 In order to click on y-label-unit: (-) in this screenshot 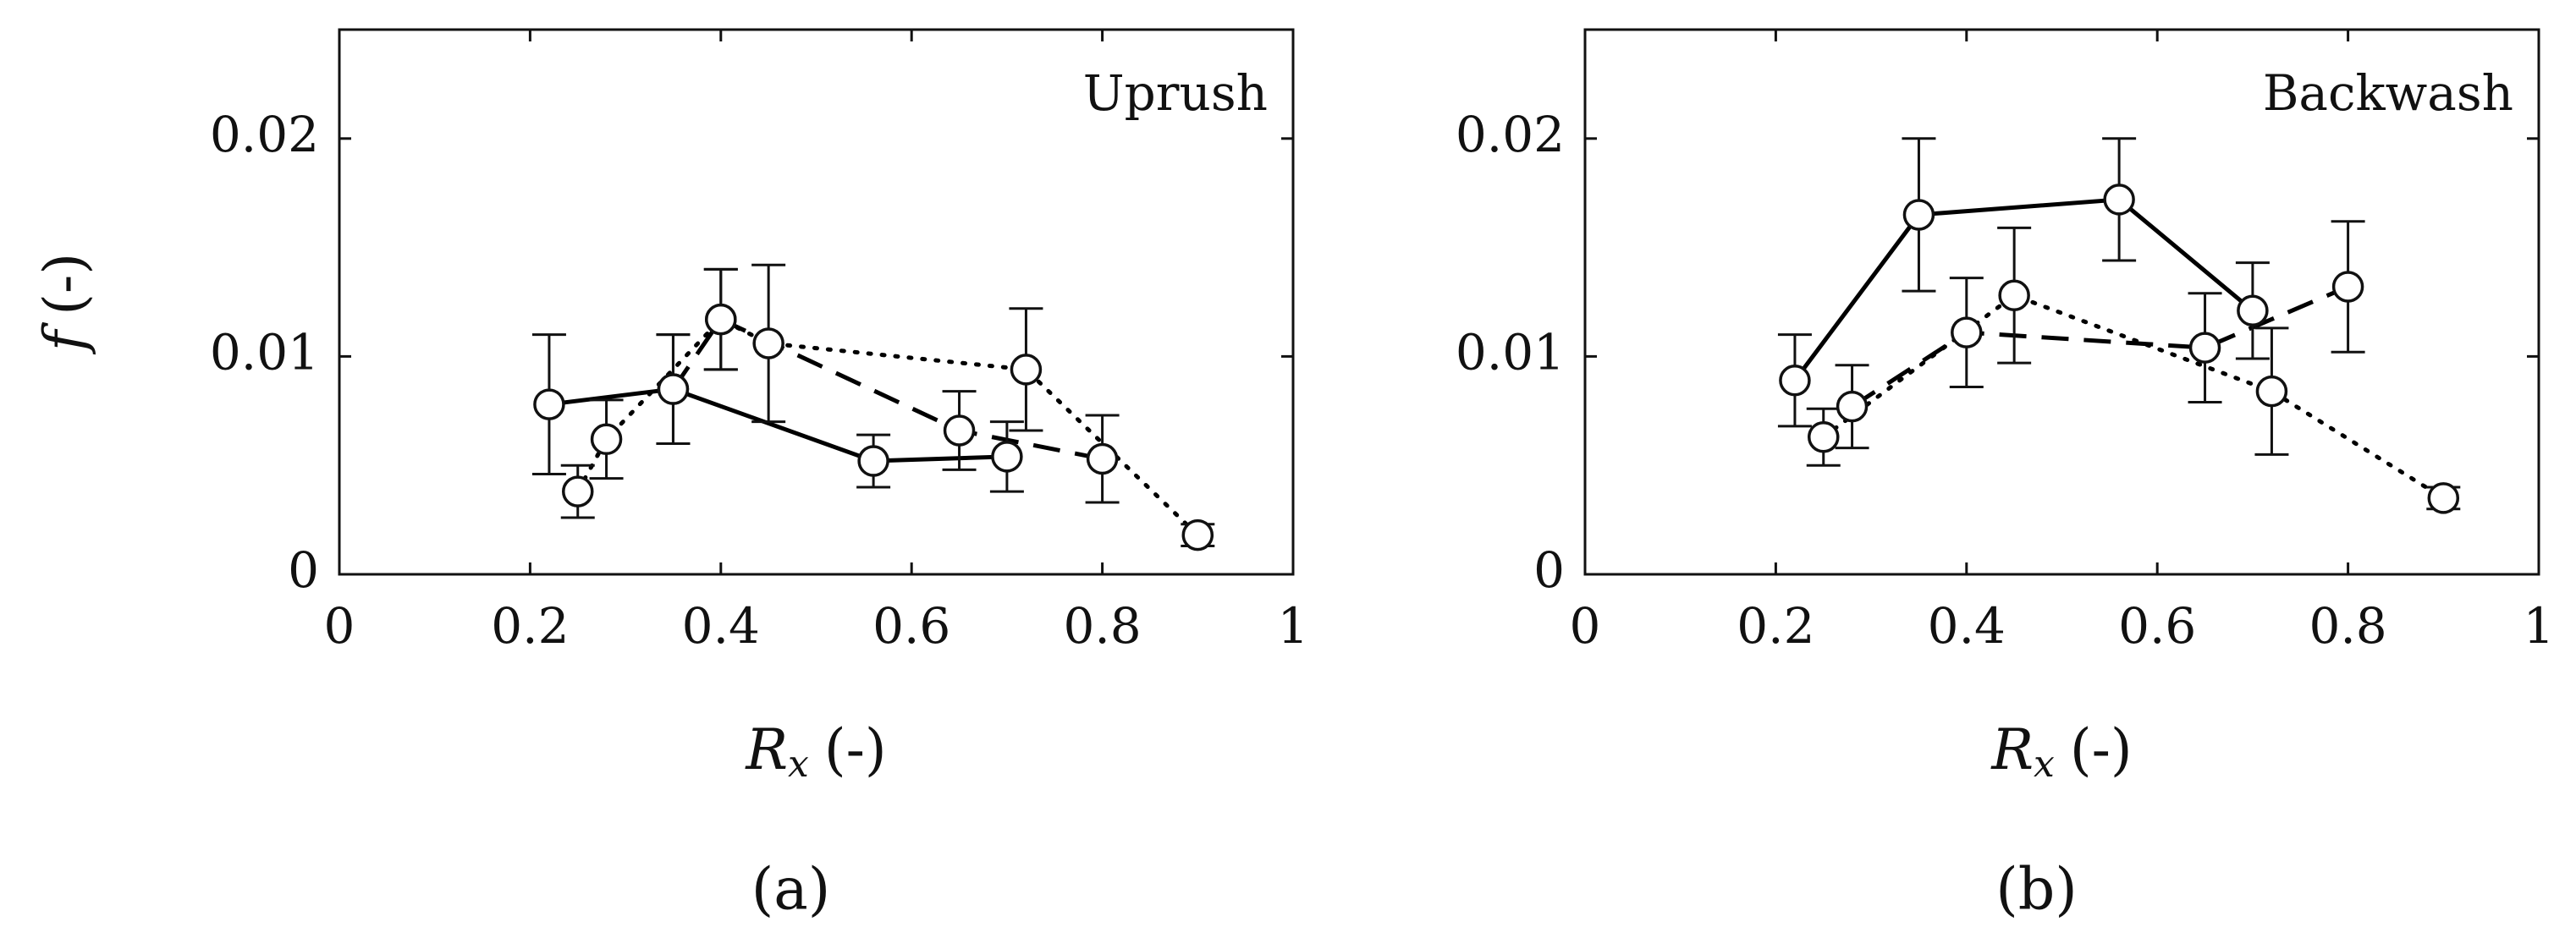, I will do `click(64, 284)`.